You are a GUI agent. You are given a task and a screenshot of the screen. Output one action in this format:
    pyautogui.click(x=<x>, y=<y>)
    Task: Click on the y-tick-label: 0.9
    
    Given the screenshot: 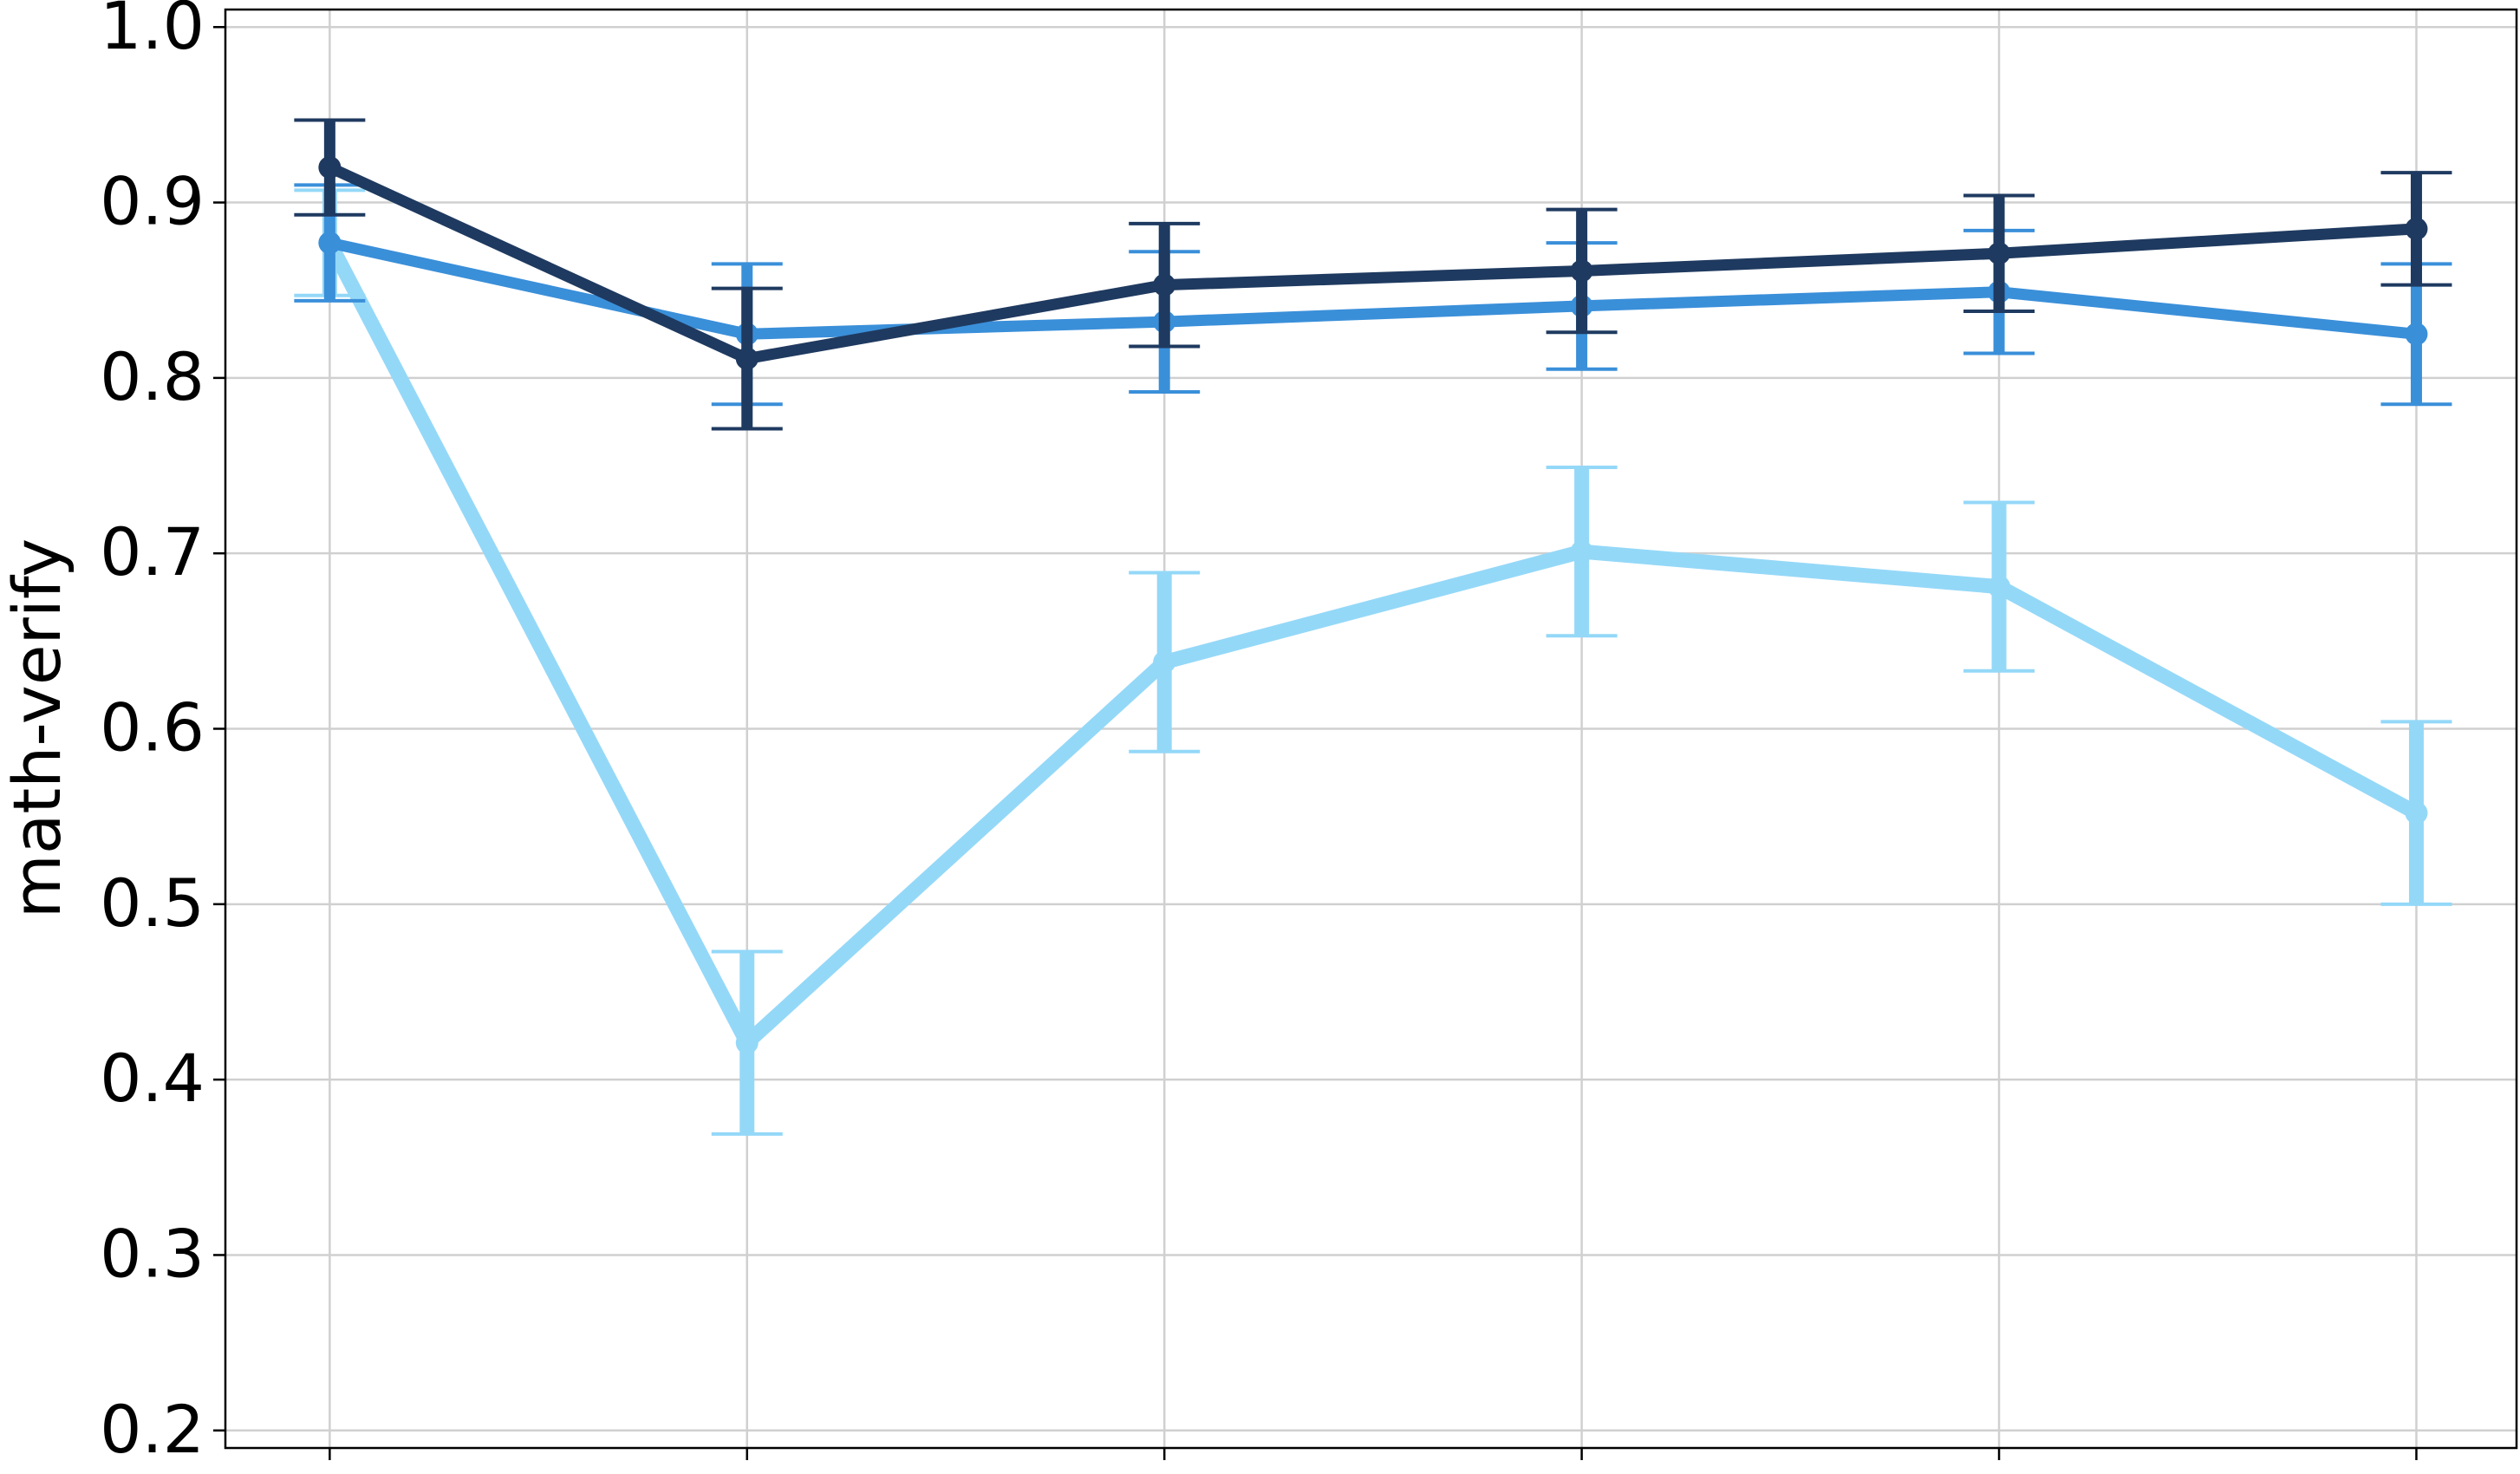 What is the action you would take?
    pyautogui.click(x=152, y=202)
    